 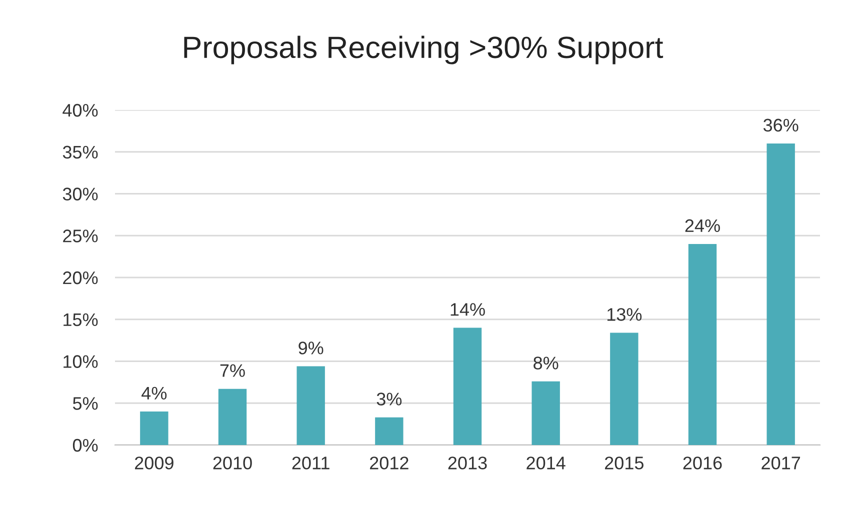 I want to click on y-tick-label: 20%, so click(x=80, y=277).